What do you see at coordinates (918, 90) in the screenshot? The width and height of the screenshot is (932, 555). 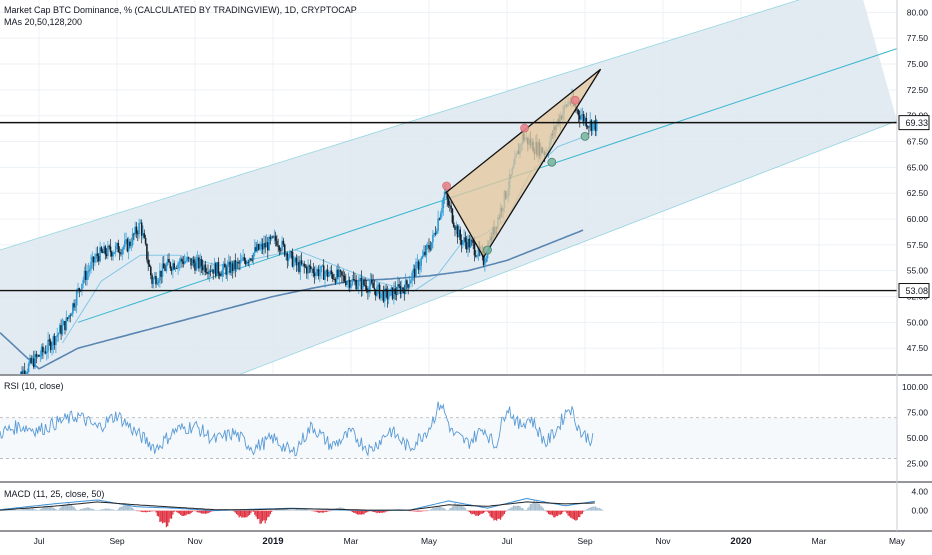 I see `price-axis-label: 72.50` at bounding box center [918, 90].